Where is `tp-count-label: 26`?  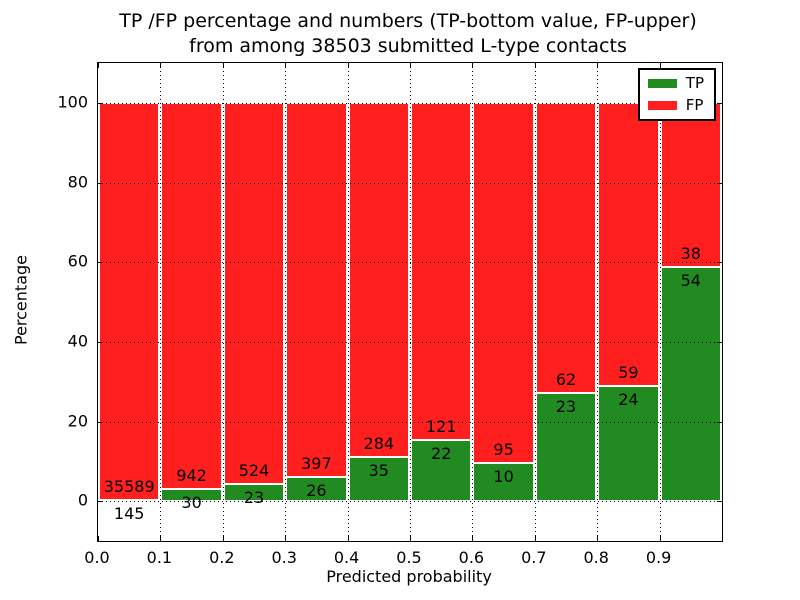
tp-count-label: 26 is located at coordinates (316, 490).